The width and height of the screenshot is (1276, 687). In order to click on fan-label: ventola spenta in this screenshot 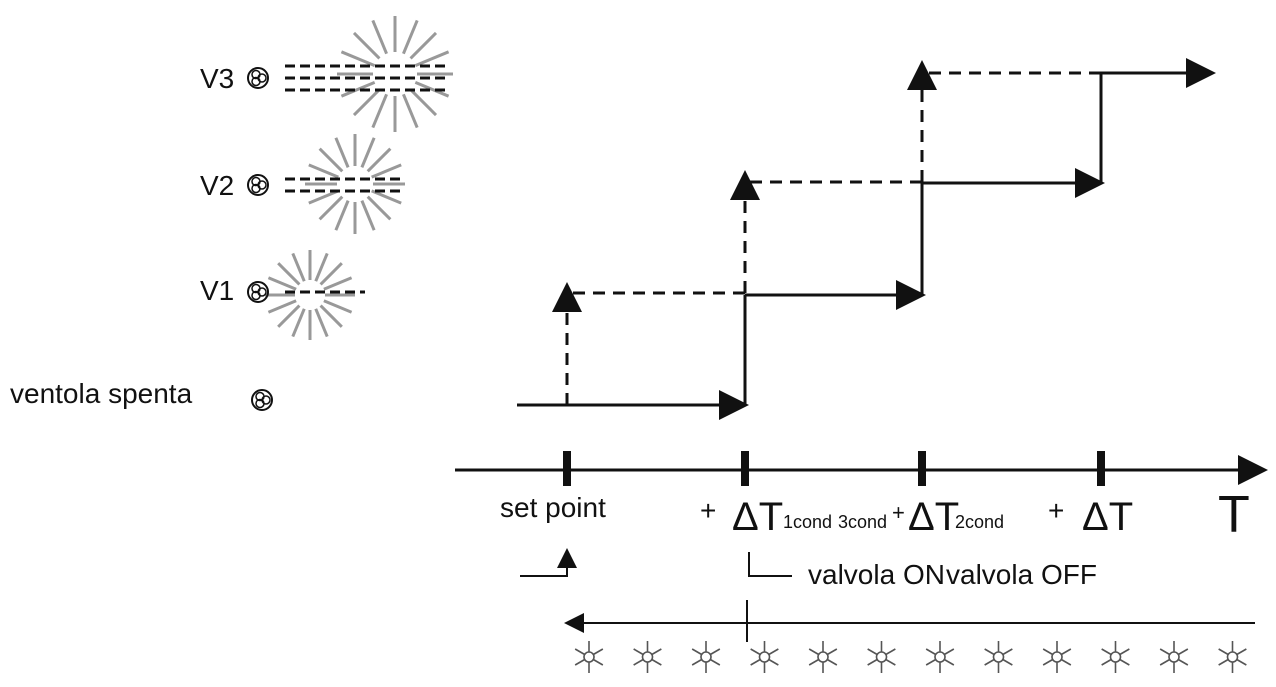, I will do `click(101, 393)`.